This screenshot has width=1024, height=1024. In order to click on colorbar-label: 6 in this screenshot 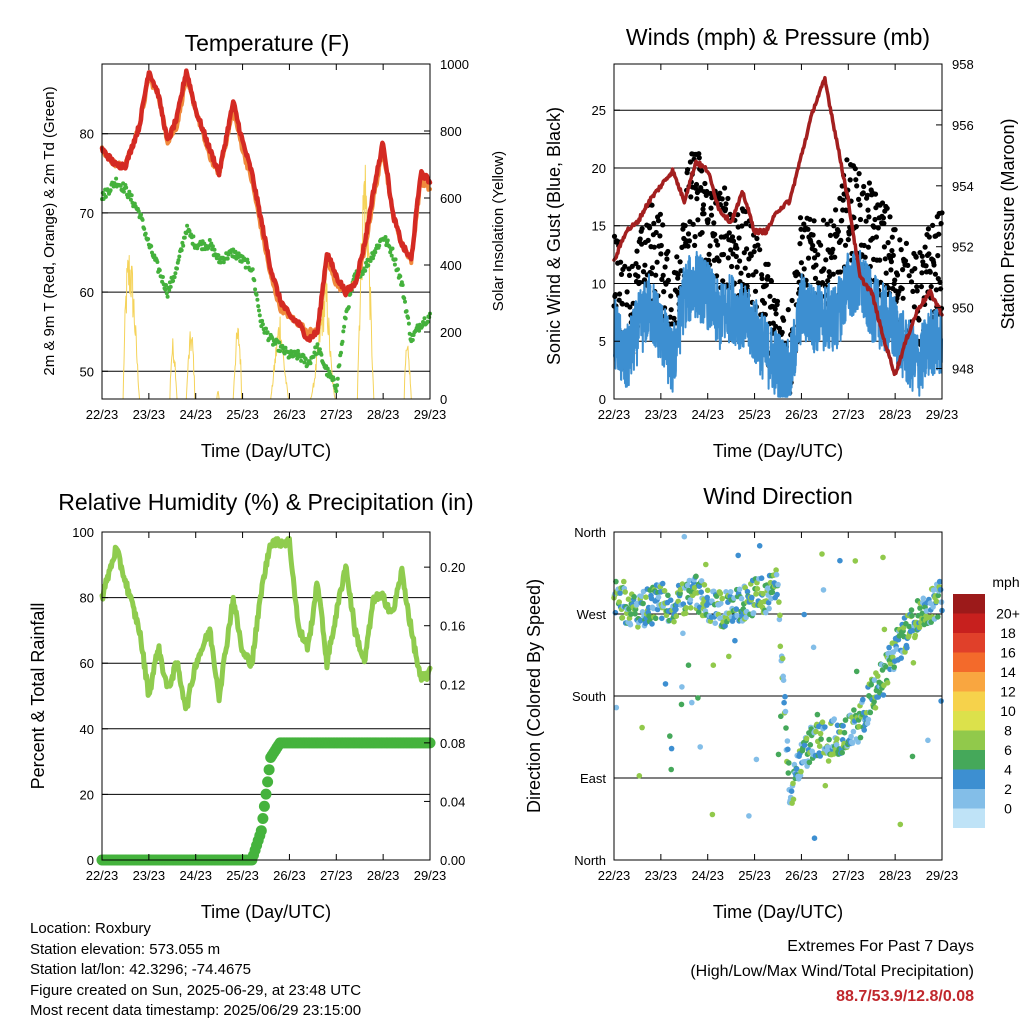, I will do `click(1008, 750)`.